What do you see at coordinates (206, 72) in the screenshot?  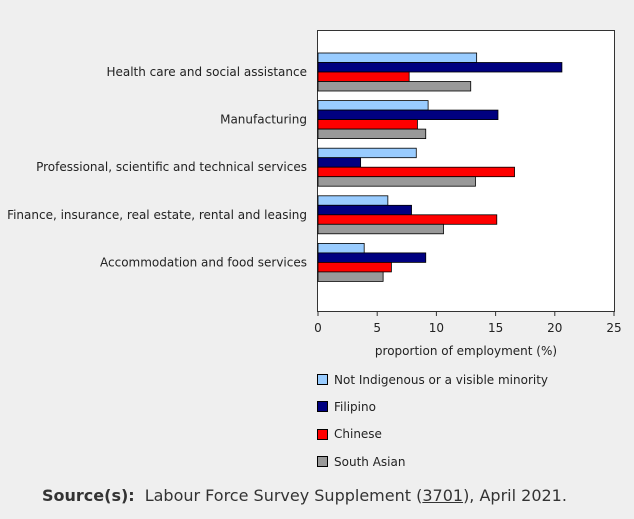 I see `category-label: Health care and social assistance` at bounding box center [206, 72].